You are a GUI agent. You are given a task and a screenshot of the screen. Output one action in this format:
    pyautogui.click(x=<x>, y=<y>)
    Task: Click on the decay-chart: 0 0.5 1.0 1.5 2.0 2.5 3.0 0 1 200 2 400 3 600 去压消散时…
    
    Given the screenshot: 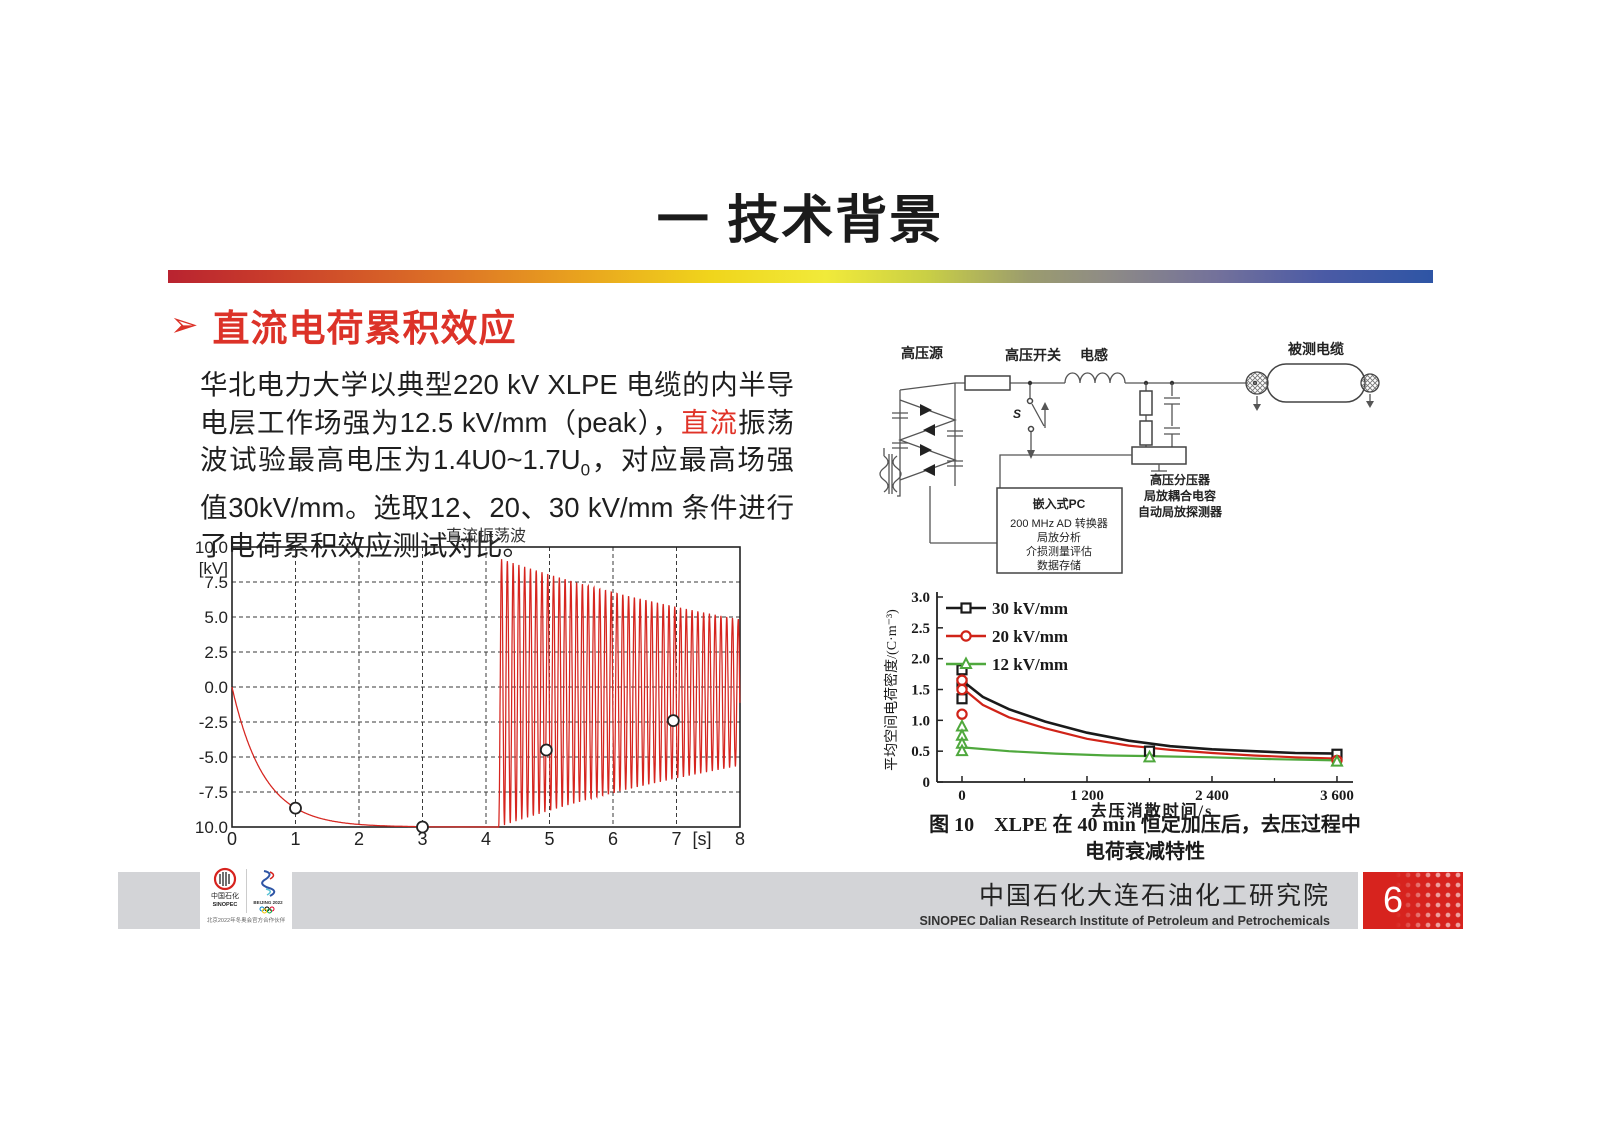 What is the action you would take?
    pyautogui.click(x=1118, y=705)
    